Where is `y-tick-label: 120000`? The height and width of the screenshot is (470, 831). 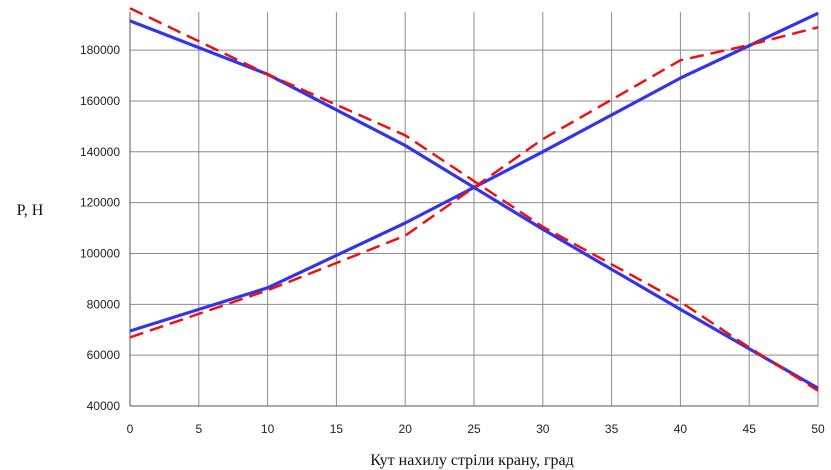 y-tick-label: 120000 is located at coordinates (100, 203).